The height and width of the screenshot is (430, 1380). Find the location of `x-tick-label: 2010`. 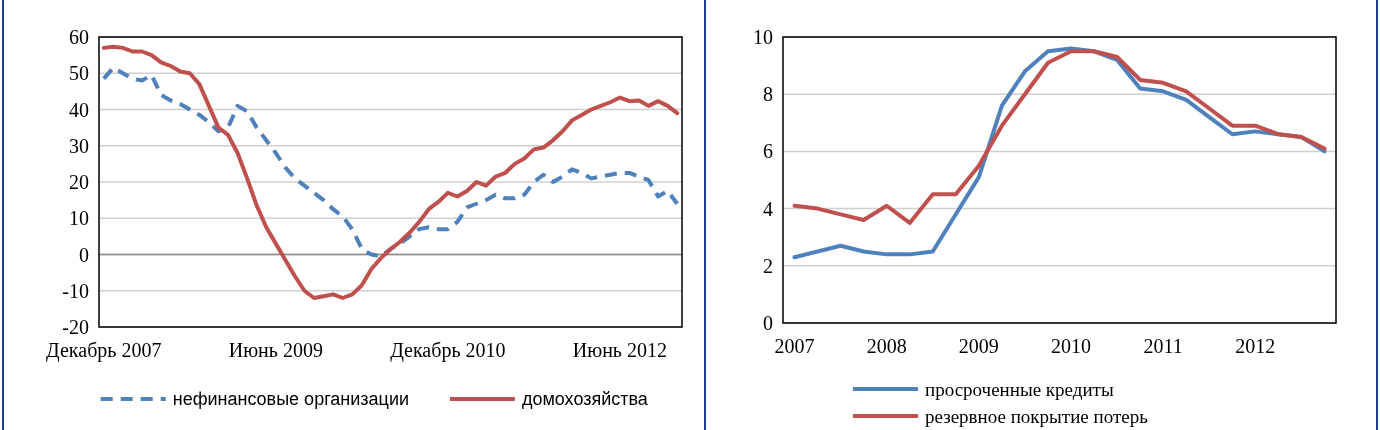

x-tick-label: 2010 is located at coordinates (1071, 346).